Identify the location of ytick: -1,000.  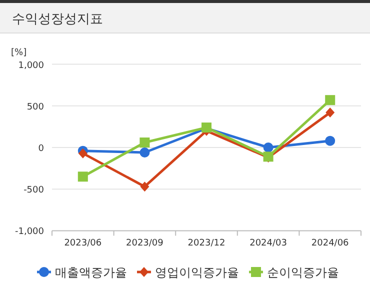
(29, 232).